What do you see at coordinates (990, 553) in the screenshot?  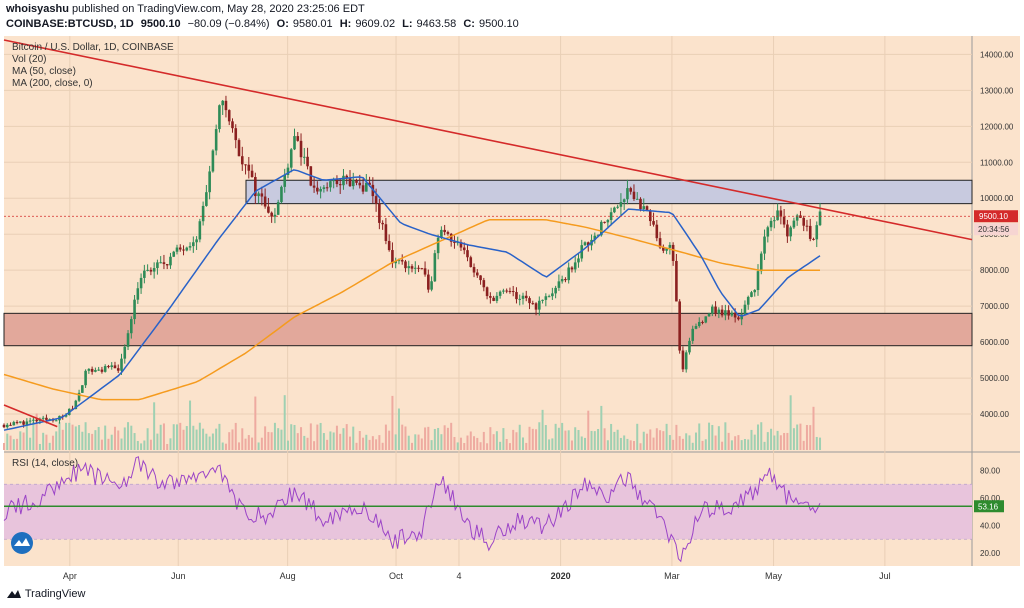 I see `rsi-tick-label: 20.00` at bounding box center [990, 553].